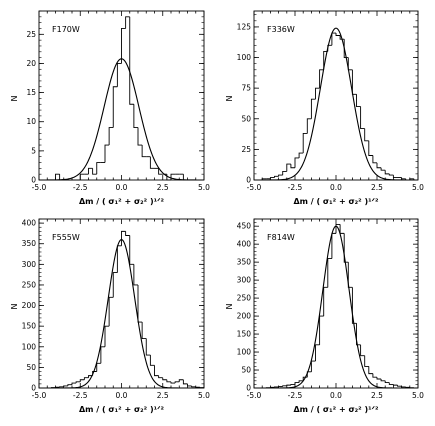 This screenshot has height=426, width=435. What do you see at coordinates (29, 264) in the screenshot?
I see `y-tick-label: 300` at bounding box center [29, 264].